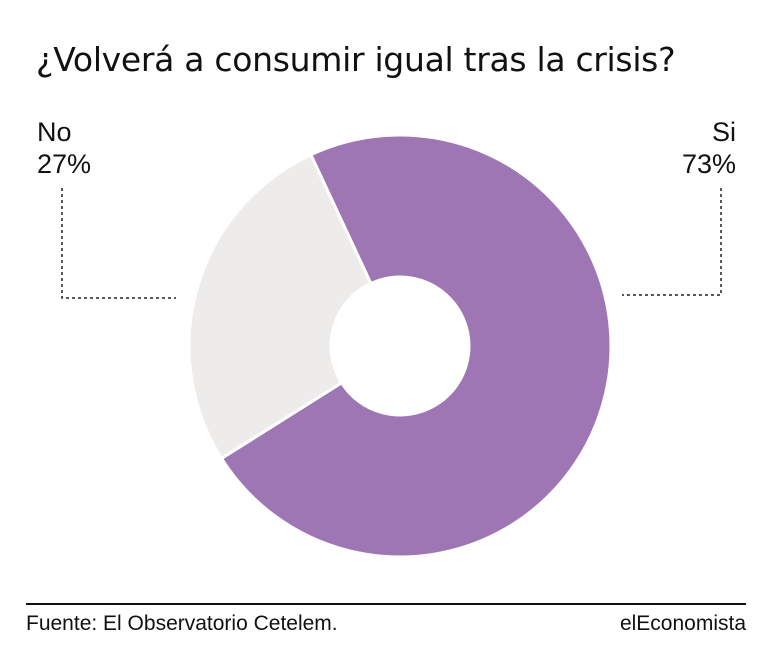 This screenshot has width=770, height=670. I want to click on footer-divider, so click(386, 604).